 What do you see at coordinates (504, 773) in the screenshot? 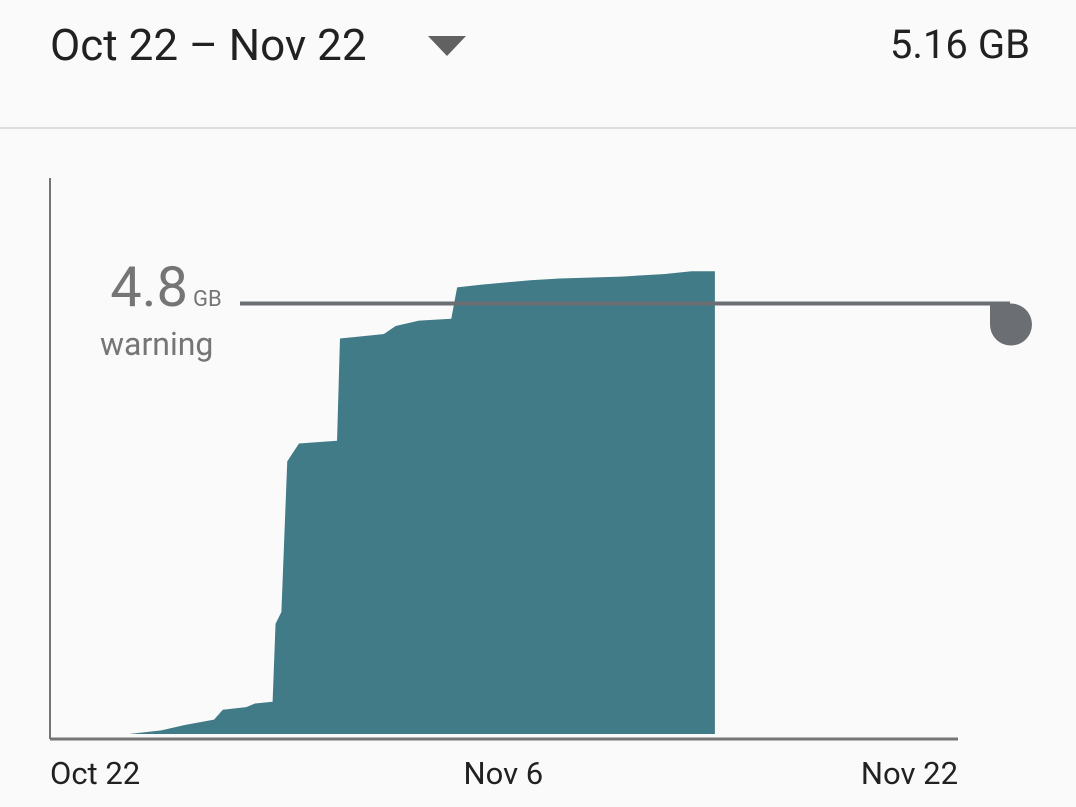
I see `x-tick-label: Nov 6` at bounding box center [504, 773].